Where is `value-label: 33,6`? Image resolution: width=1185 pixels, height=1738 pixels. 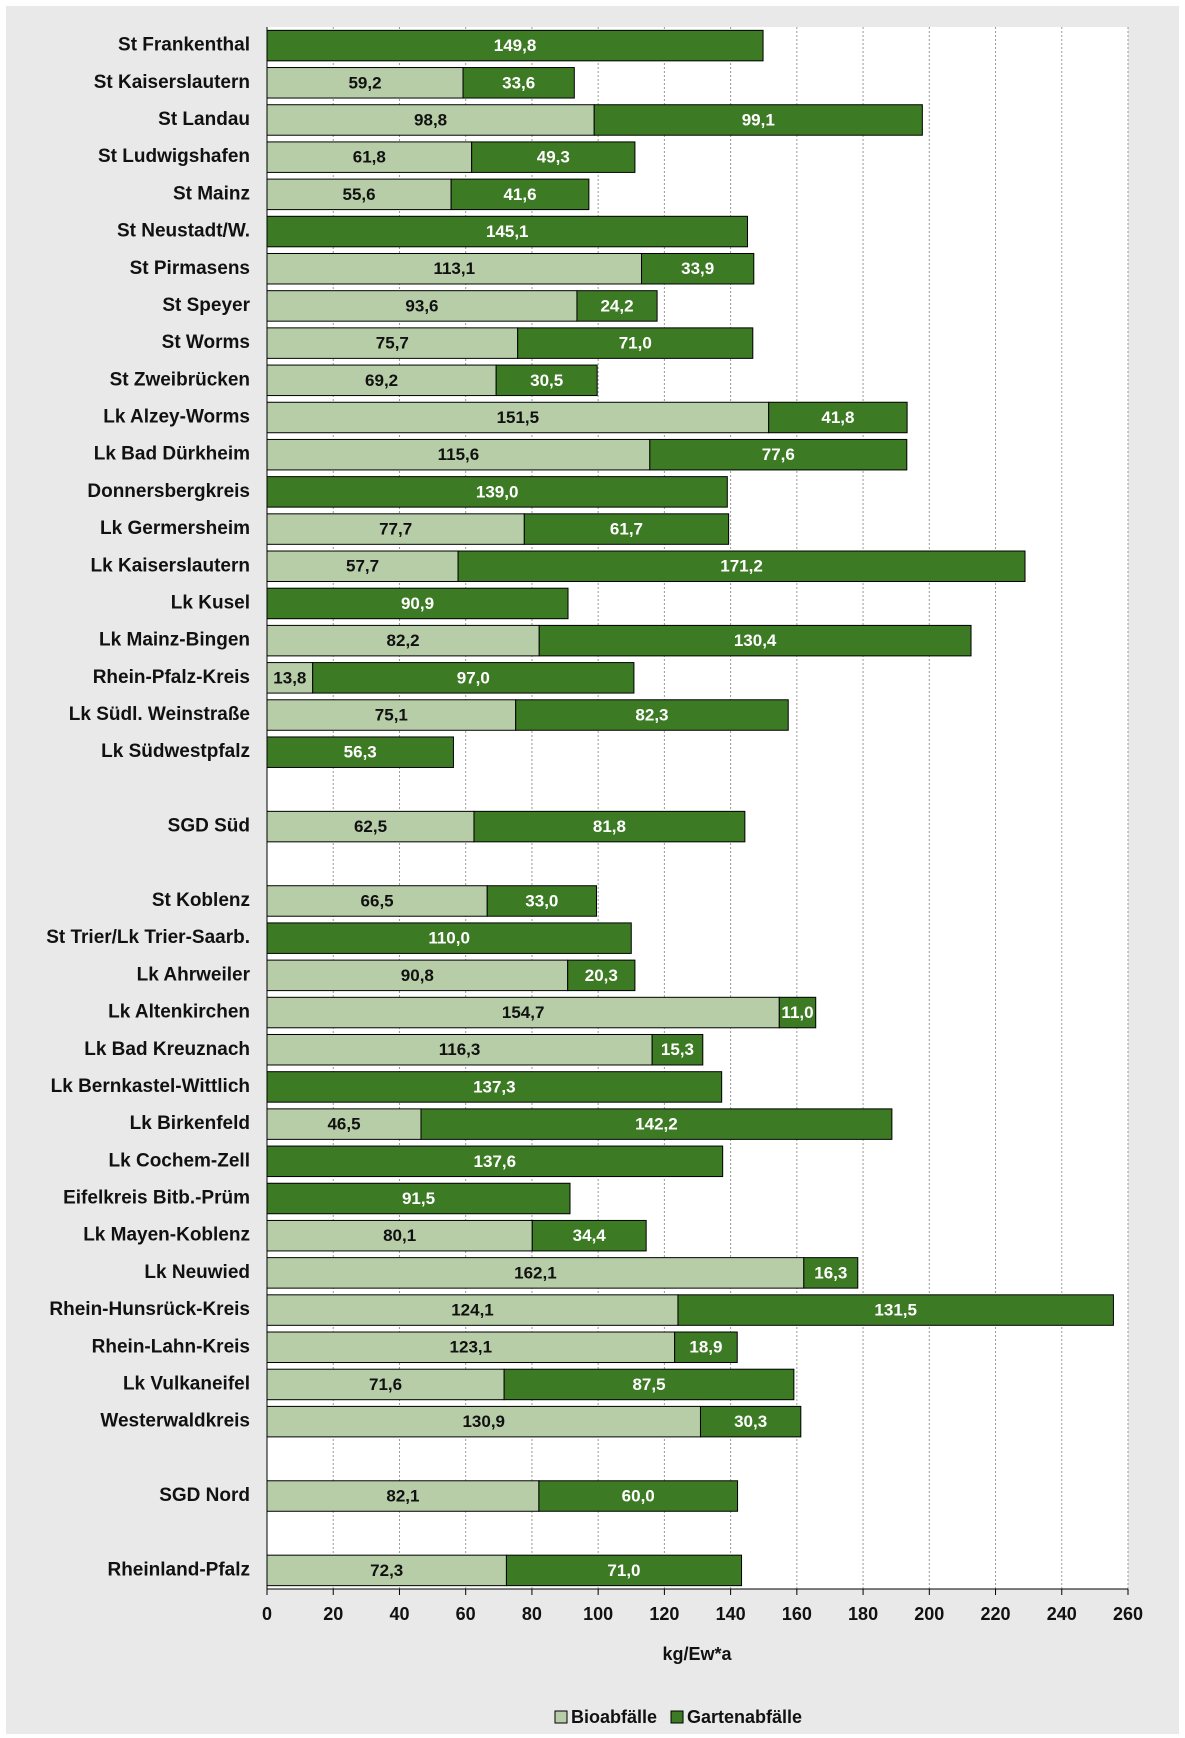 value-label: 33,6 is located at coordinates (518, 82).